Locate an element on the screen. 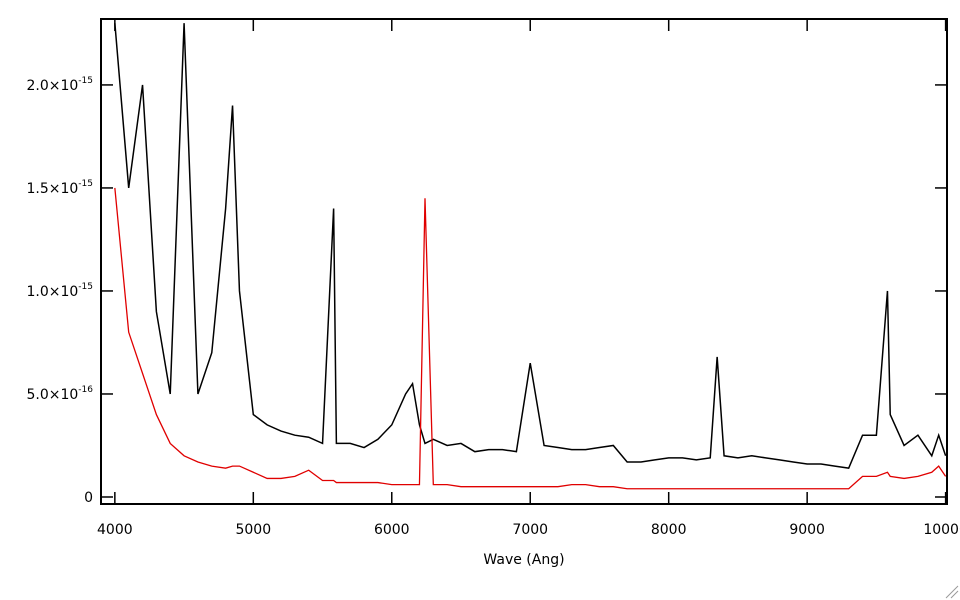 This screenshot has width=960, height=600. y-tick-label-exponent: -16 is located at coordinates (85, 390).